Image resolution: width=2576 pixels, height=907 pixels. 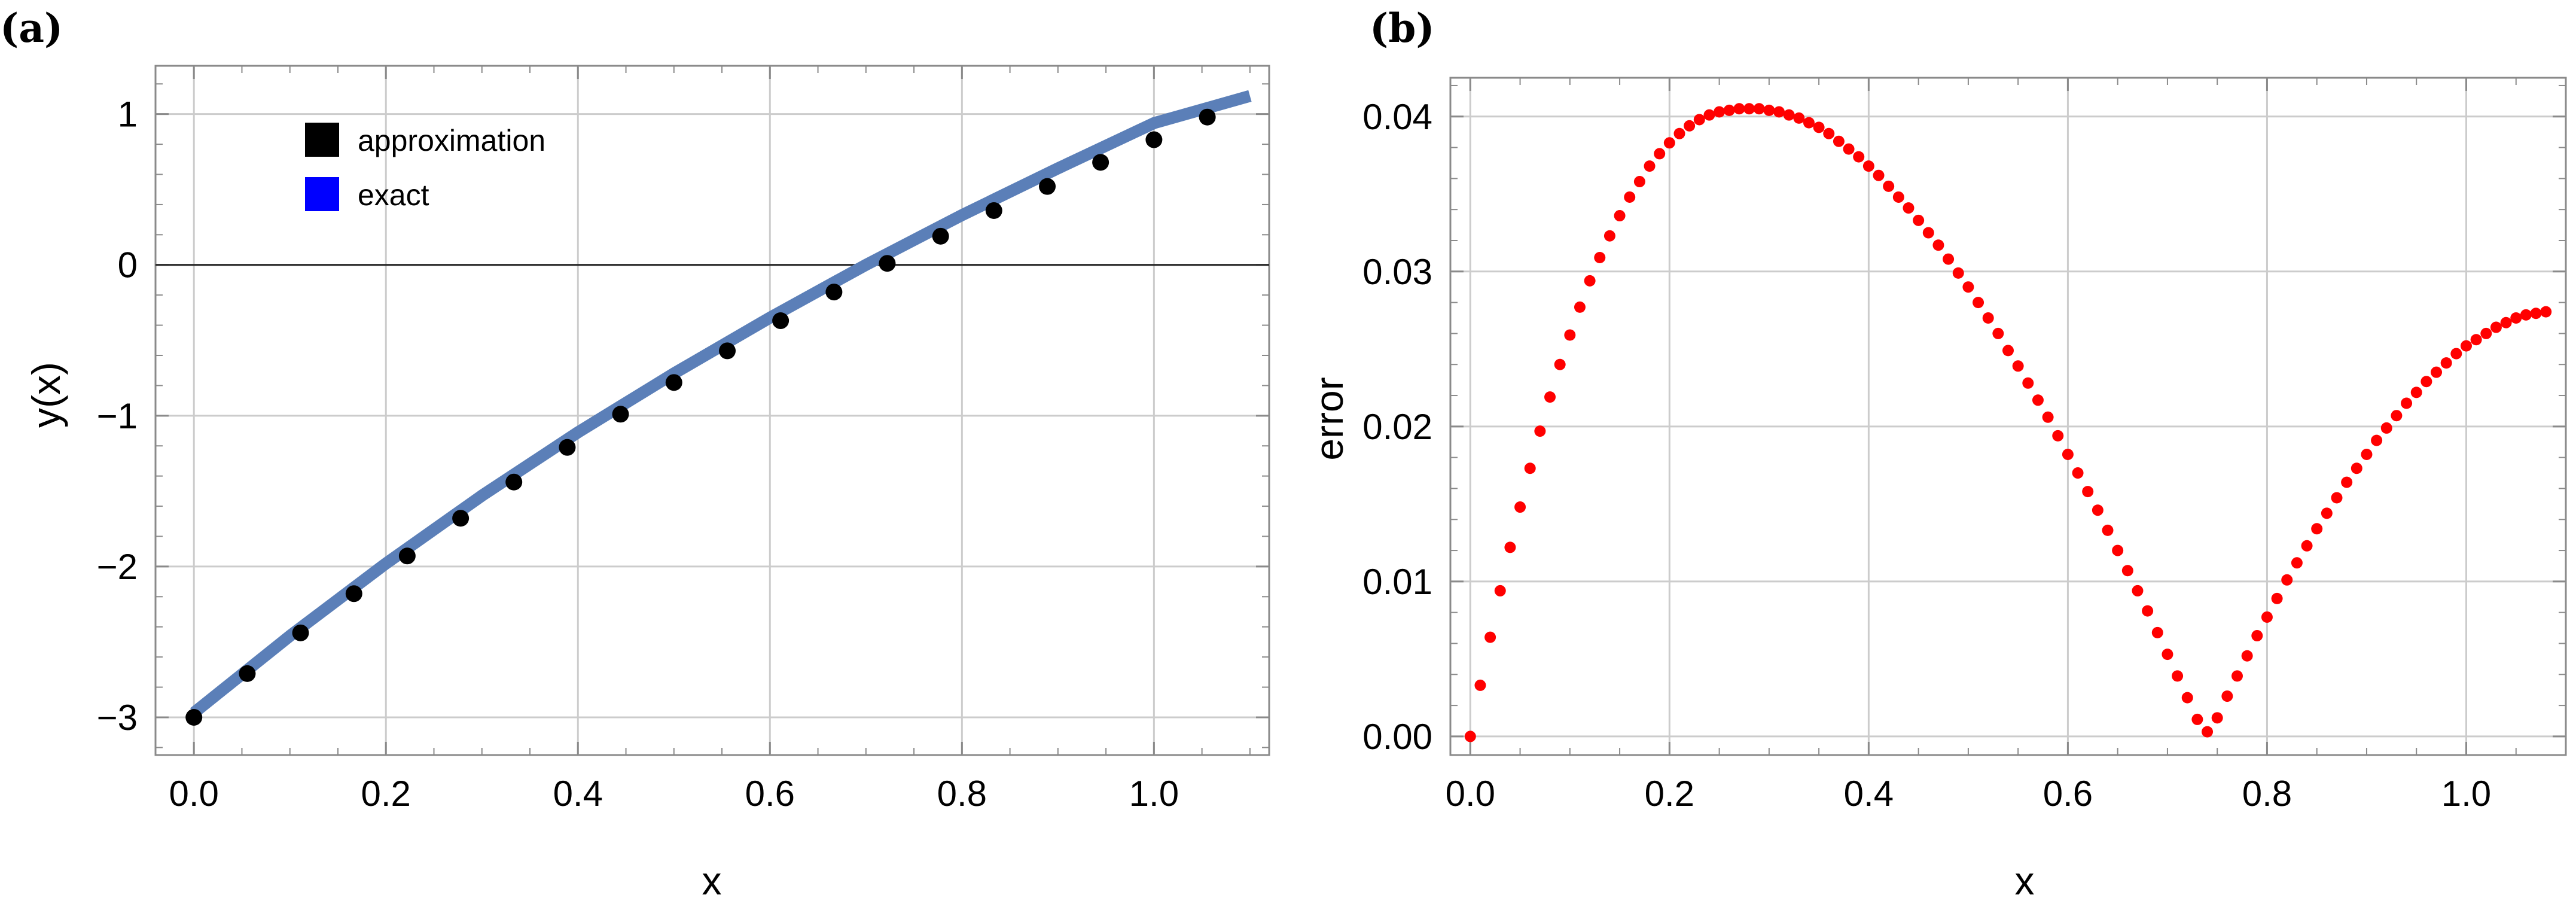 I want to click on legend-label-approximation: approximation, so click(x=452, y=140).